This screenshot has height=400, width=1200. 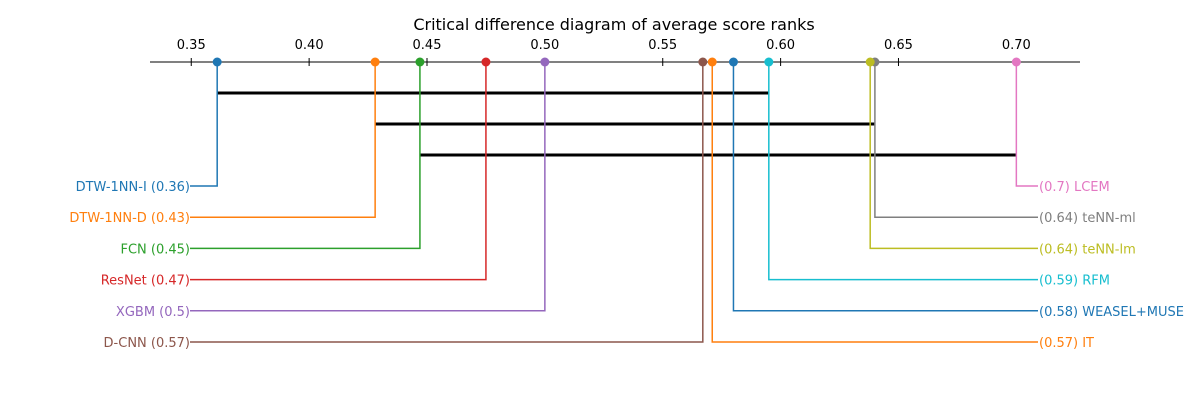 I want to click on connector-fcn, so click(x=305, y=156).